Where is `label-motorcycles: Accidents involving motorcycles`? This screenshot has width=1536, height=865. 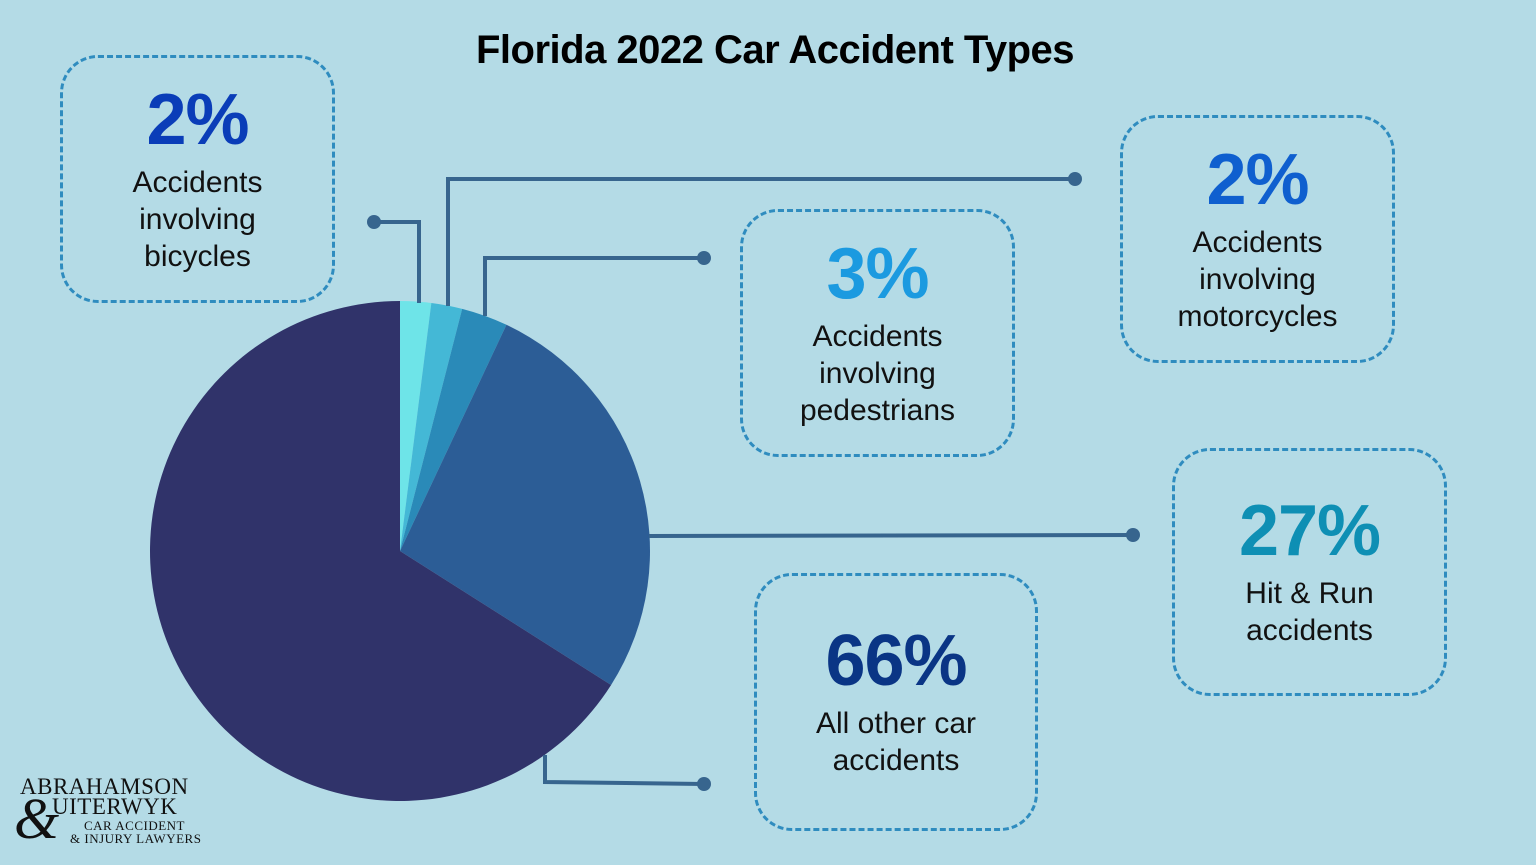 label-motorcycles: Accidents involving motorcycles is located at coordinates (1257, 279).